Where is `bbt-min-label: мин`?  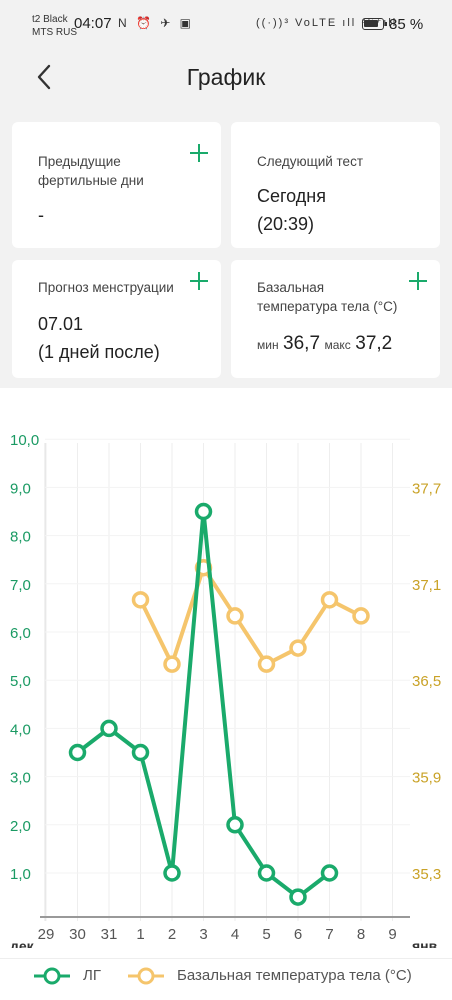
bbt-min-label: мин is located at coordinates (268, 345).